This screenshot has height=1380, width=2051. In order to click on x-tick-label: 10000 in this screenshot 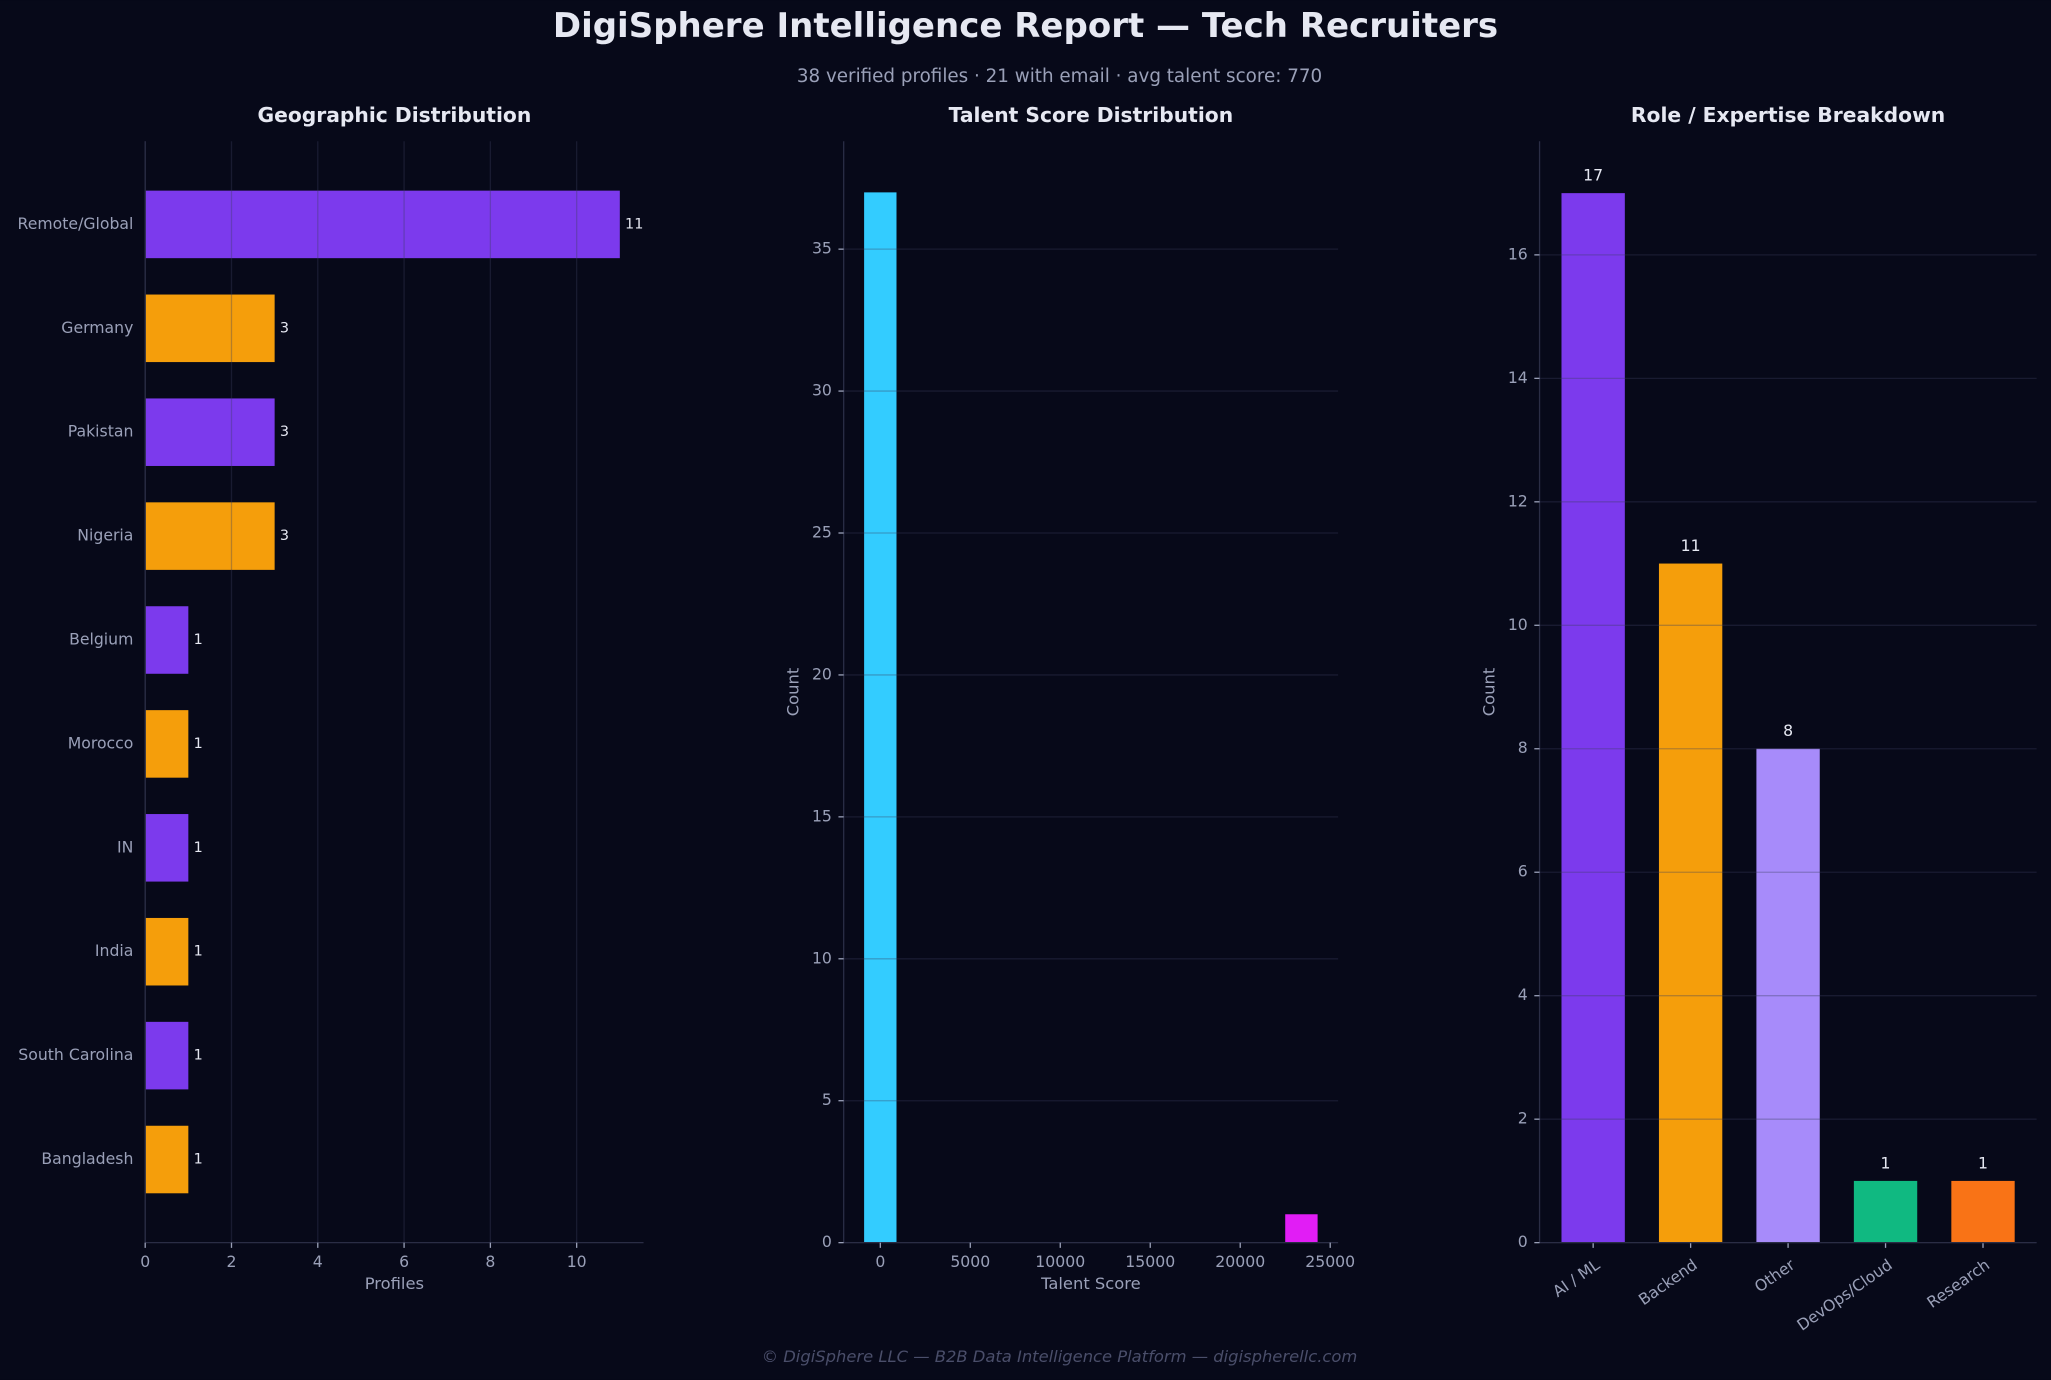, I will do `click(1060, 1261)`.